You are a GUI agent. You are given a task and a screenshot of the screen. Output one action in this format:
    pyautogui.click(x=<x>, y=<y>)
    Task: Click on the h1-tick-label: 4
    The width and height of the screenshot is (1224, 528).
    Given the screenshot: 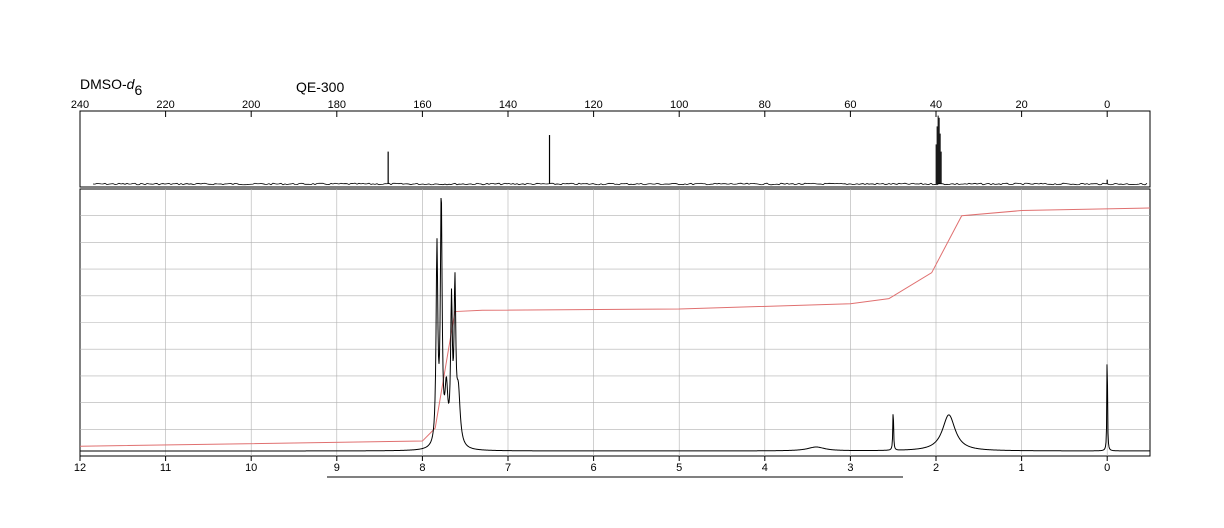 What is the action you would take?
    pyautogui.click(x=765, y=468)
    